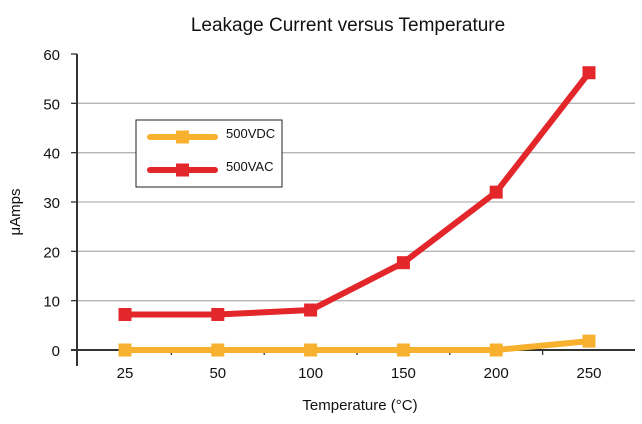 The height and width of the screenshot is (424, 642). Describe the element at coordinates (125, 373) in the screenshot. I see `x-tick-label: 25` at that location.